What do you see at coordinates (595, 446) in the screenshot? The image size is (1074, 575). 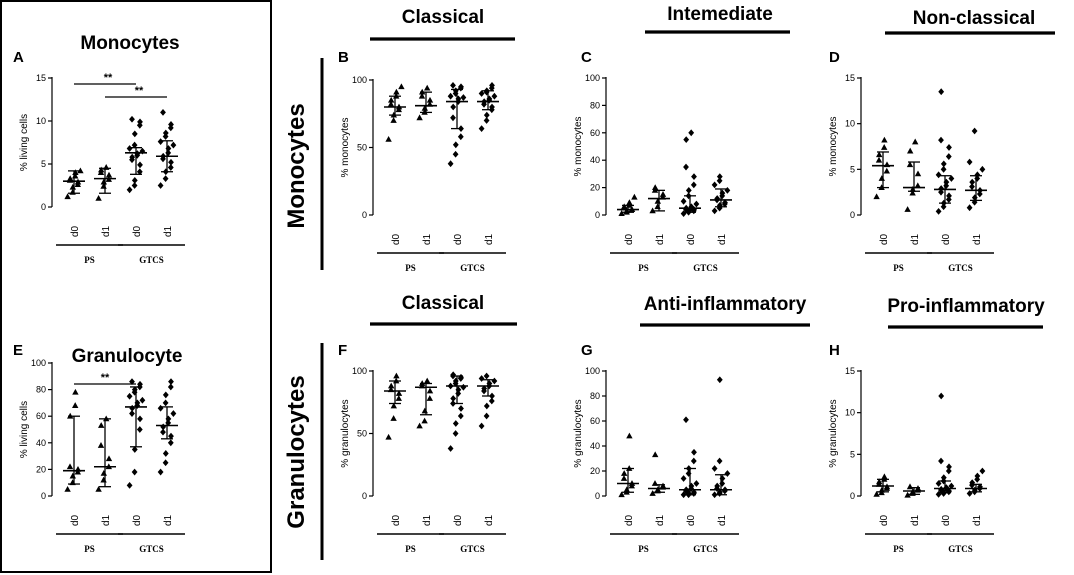 I see `y-tick-label: 40` at bounding box center [595, 446].